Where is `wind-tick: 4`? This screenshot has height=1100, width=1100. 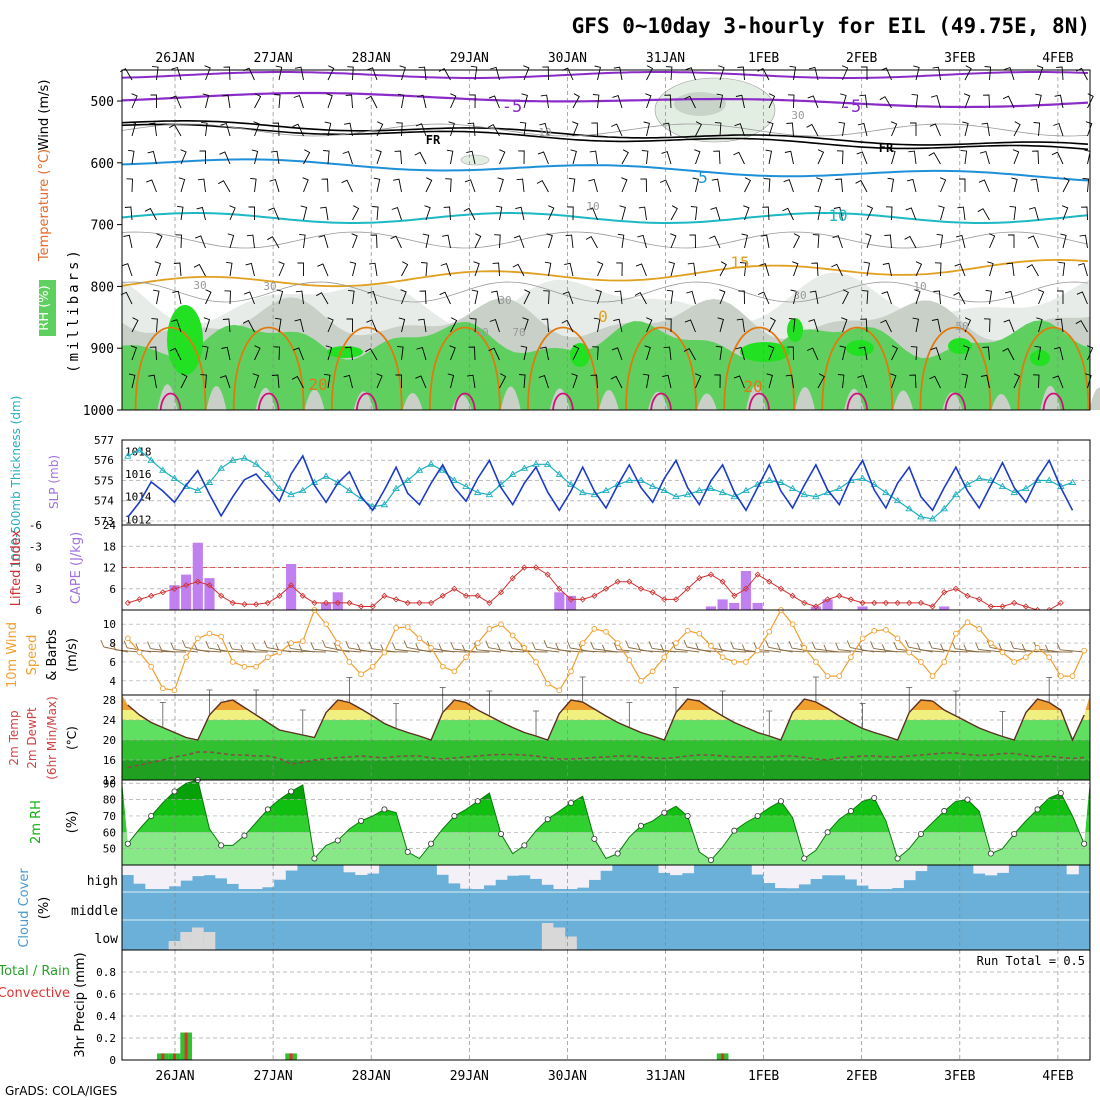
wind-tick: 4 is located at coordinates (112, 681).